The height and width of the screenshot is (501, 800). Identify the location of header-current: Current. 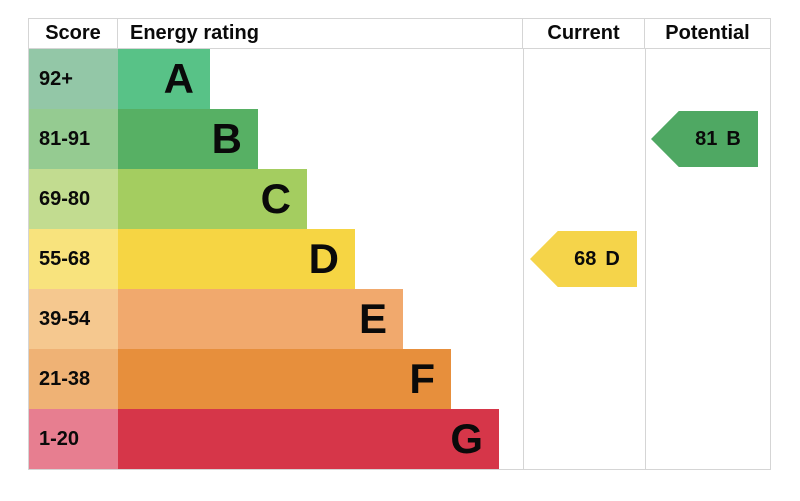
(584, 33).